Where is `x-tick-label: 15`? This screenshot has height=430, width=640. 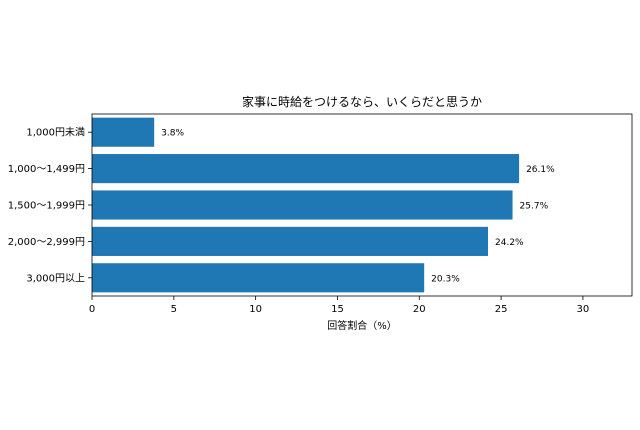 x-tick-label: 15 is located at coordinates (337, 309).